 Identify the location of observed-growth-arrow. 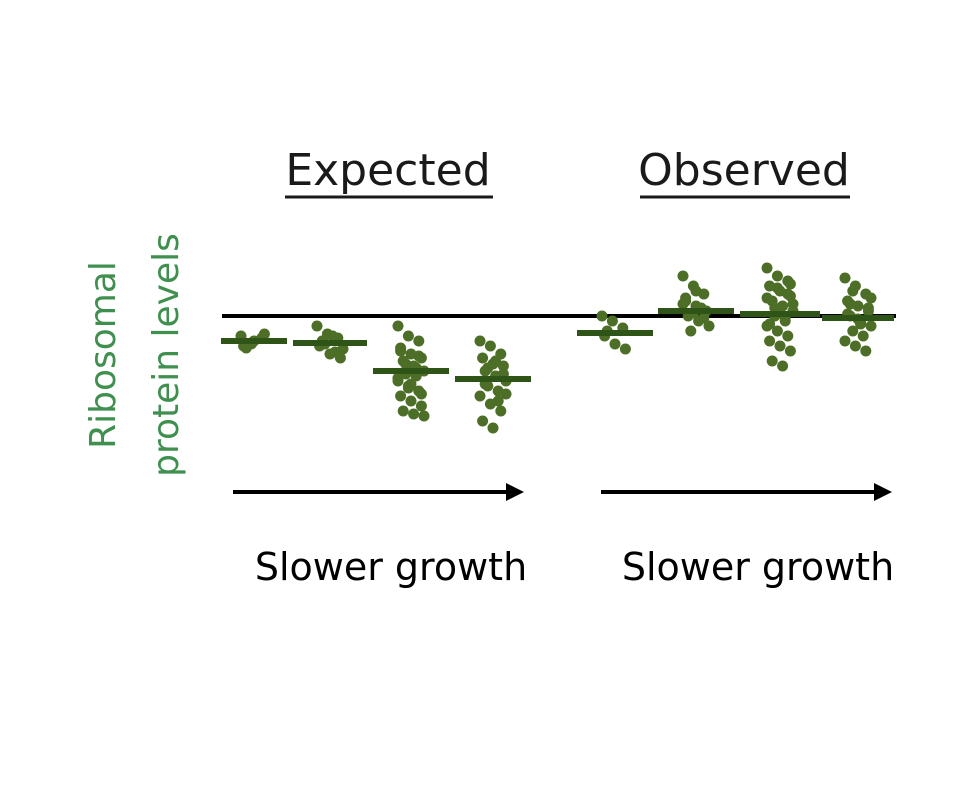
(746, 492).